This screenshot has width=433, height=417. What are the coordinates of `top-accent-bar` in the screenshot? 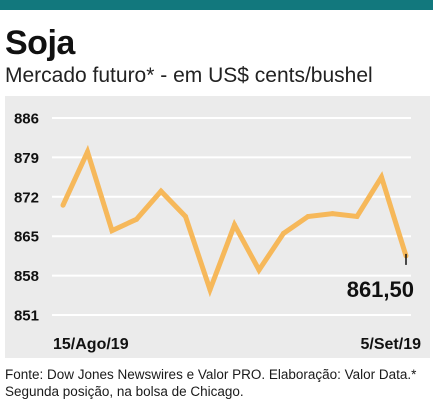 It's located at (216, 5).